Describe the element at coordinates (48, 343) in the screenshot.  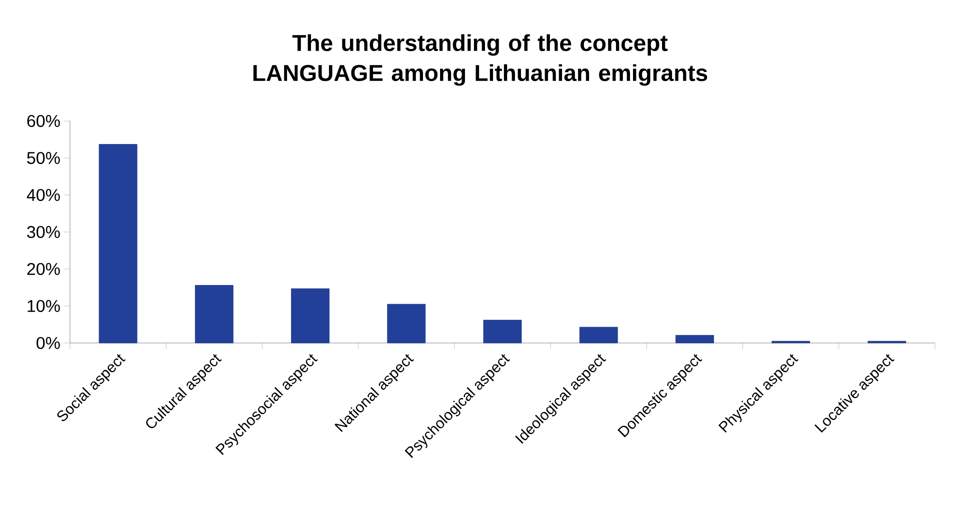
I see `y-tick-label: 0%` at that location.